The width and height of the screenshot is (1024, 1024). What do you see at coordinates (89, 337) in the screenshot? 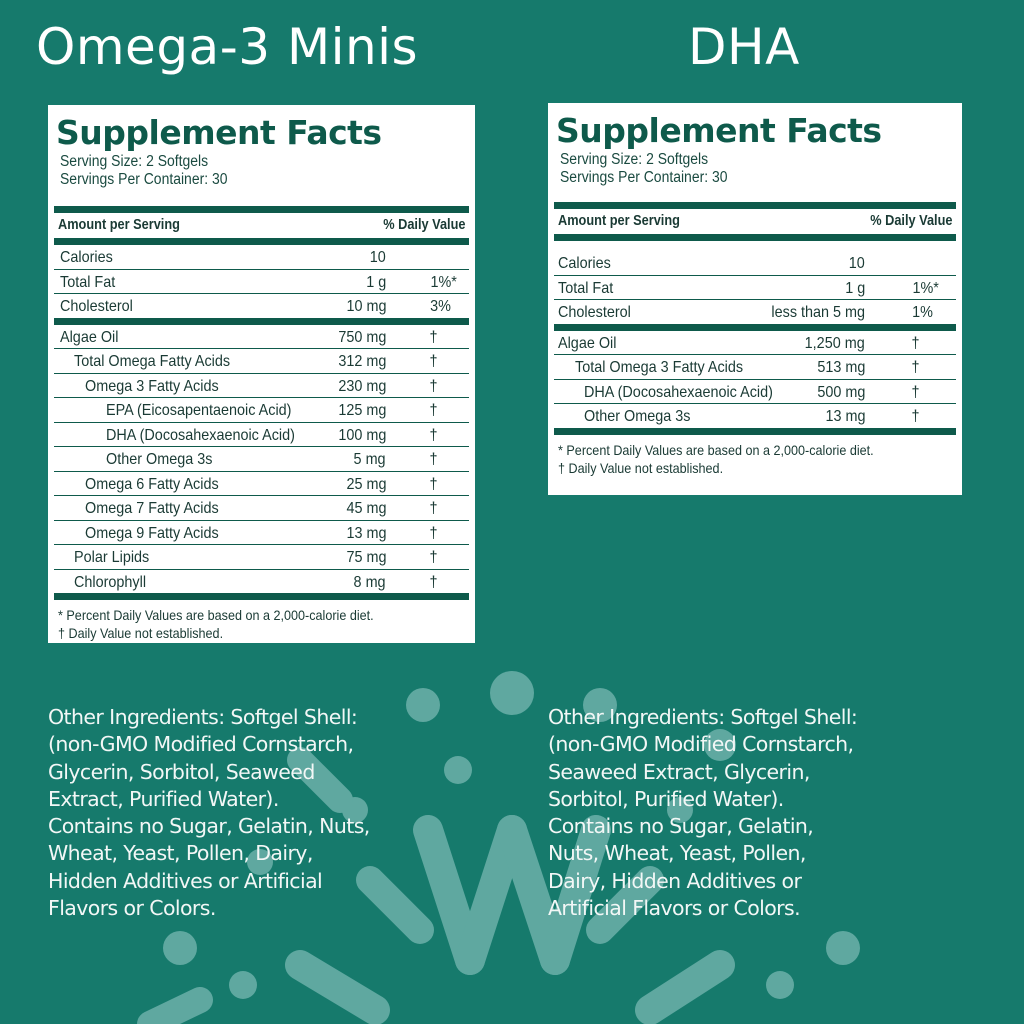
I see `nutrient-name: Algae Oil` at bounding box center [89, 337].